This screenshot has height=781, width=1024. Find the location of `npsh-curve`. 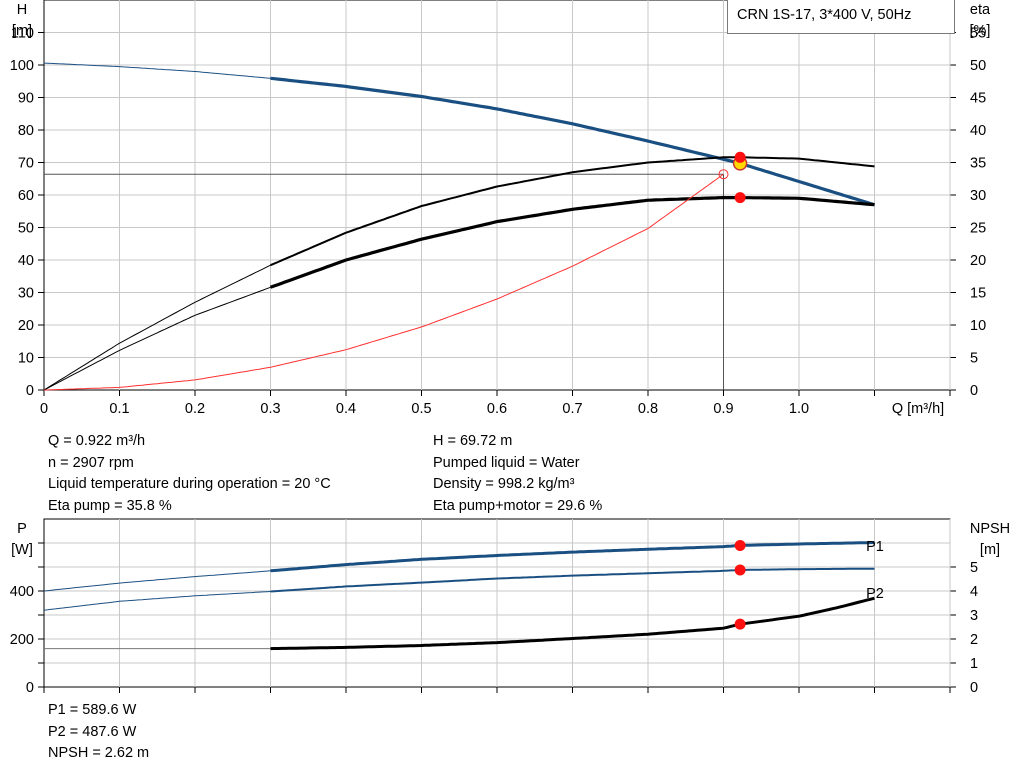

npsh-curve is located at coordinates (572, 623).